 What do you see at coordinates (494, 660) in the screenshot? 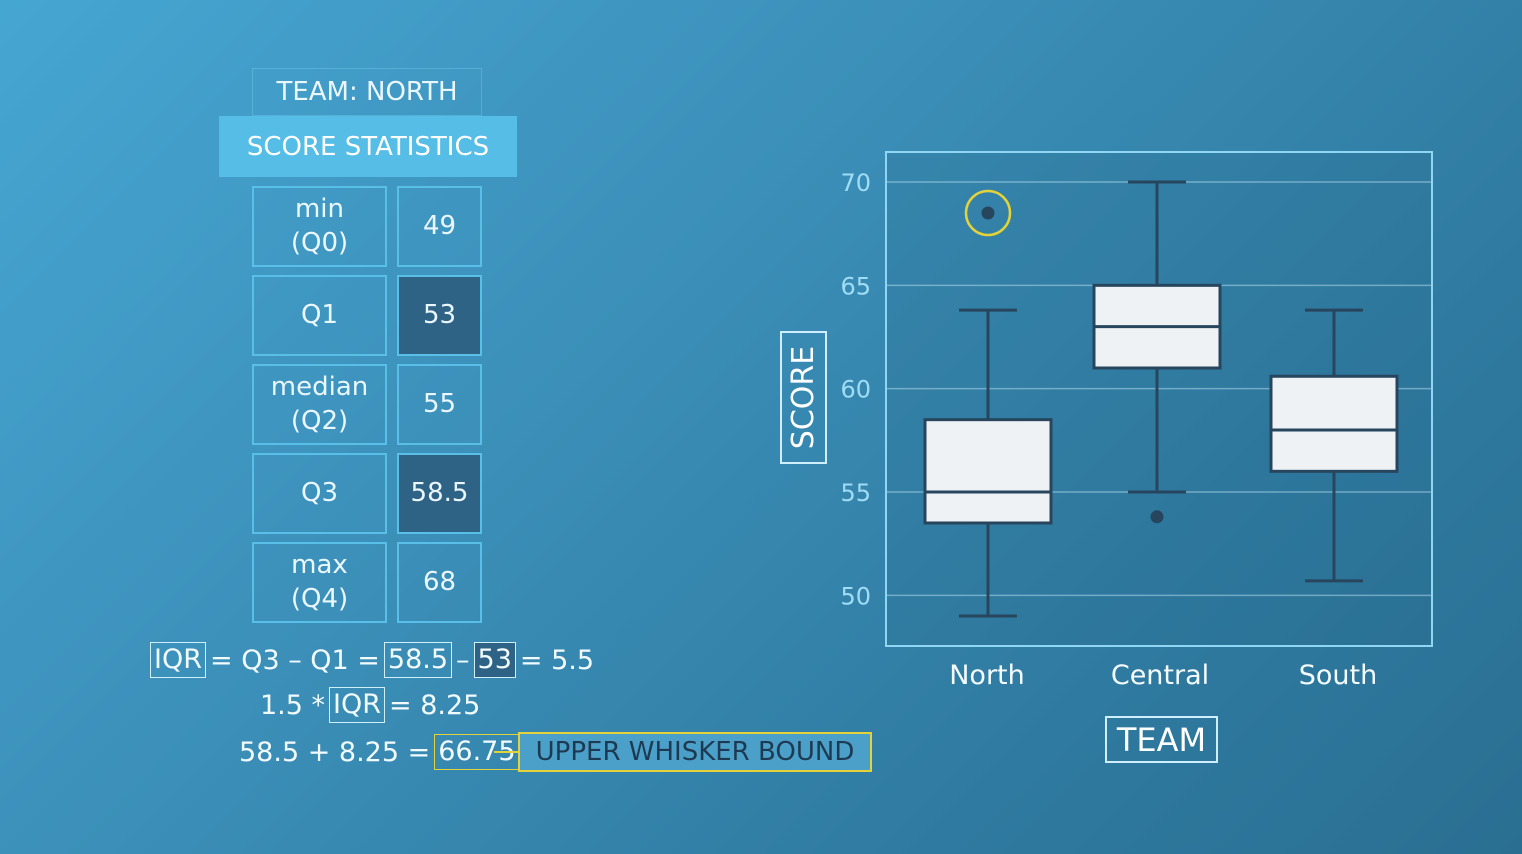
I see `q1-term: 53` at bounding box center [494, 660].